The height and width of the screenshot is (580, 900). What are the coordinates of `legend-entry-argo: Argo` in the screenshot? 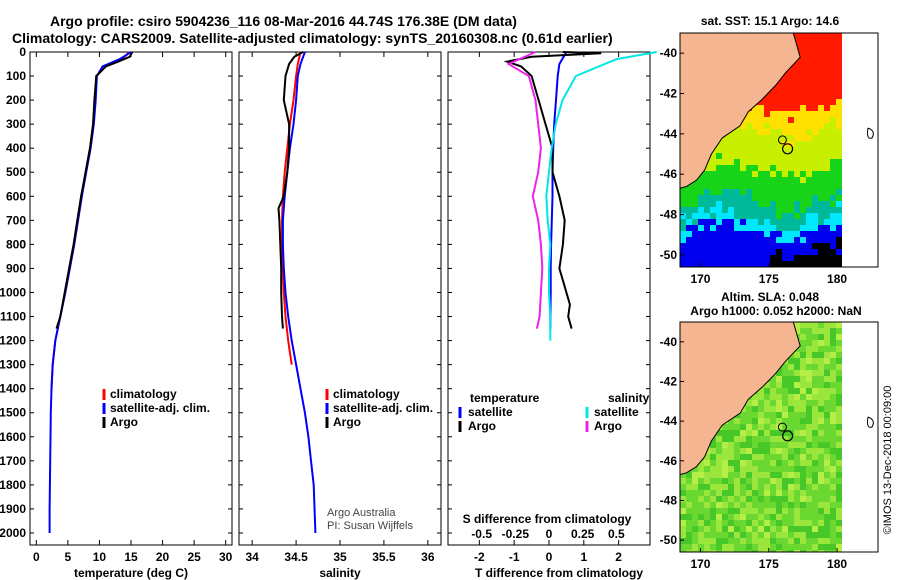 It's located at (347, 422).